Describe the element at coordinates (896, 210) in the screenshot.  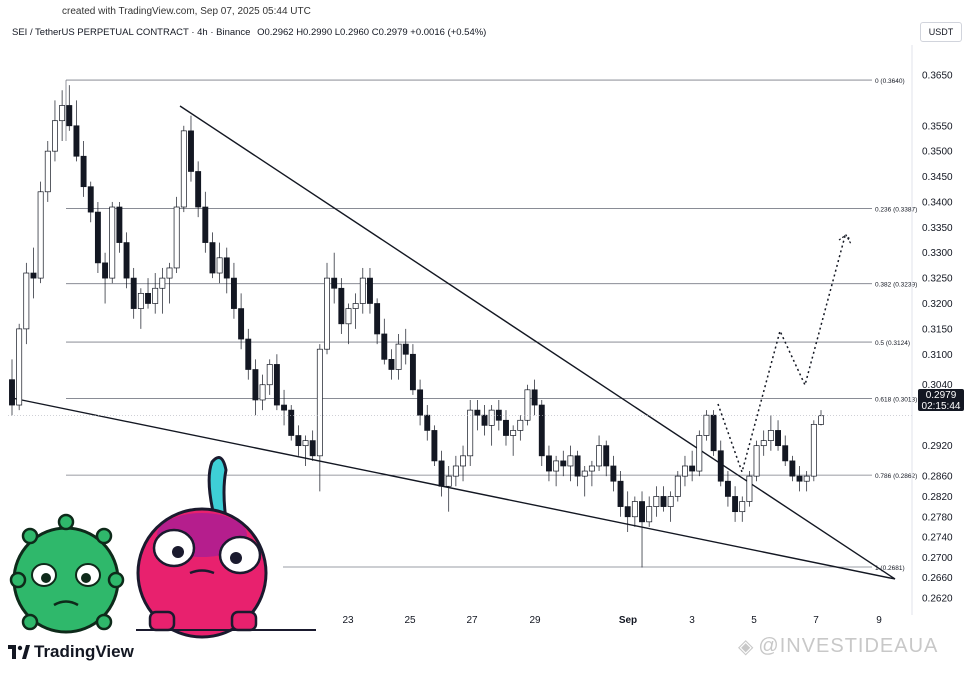
I see `fib-level-label: 0.236 (0.3387)` at that location.